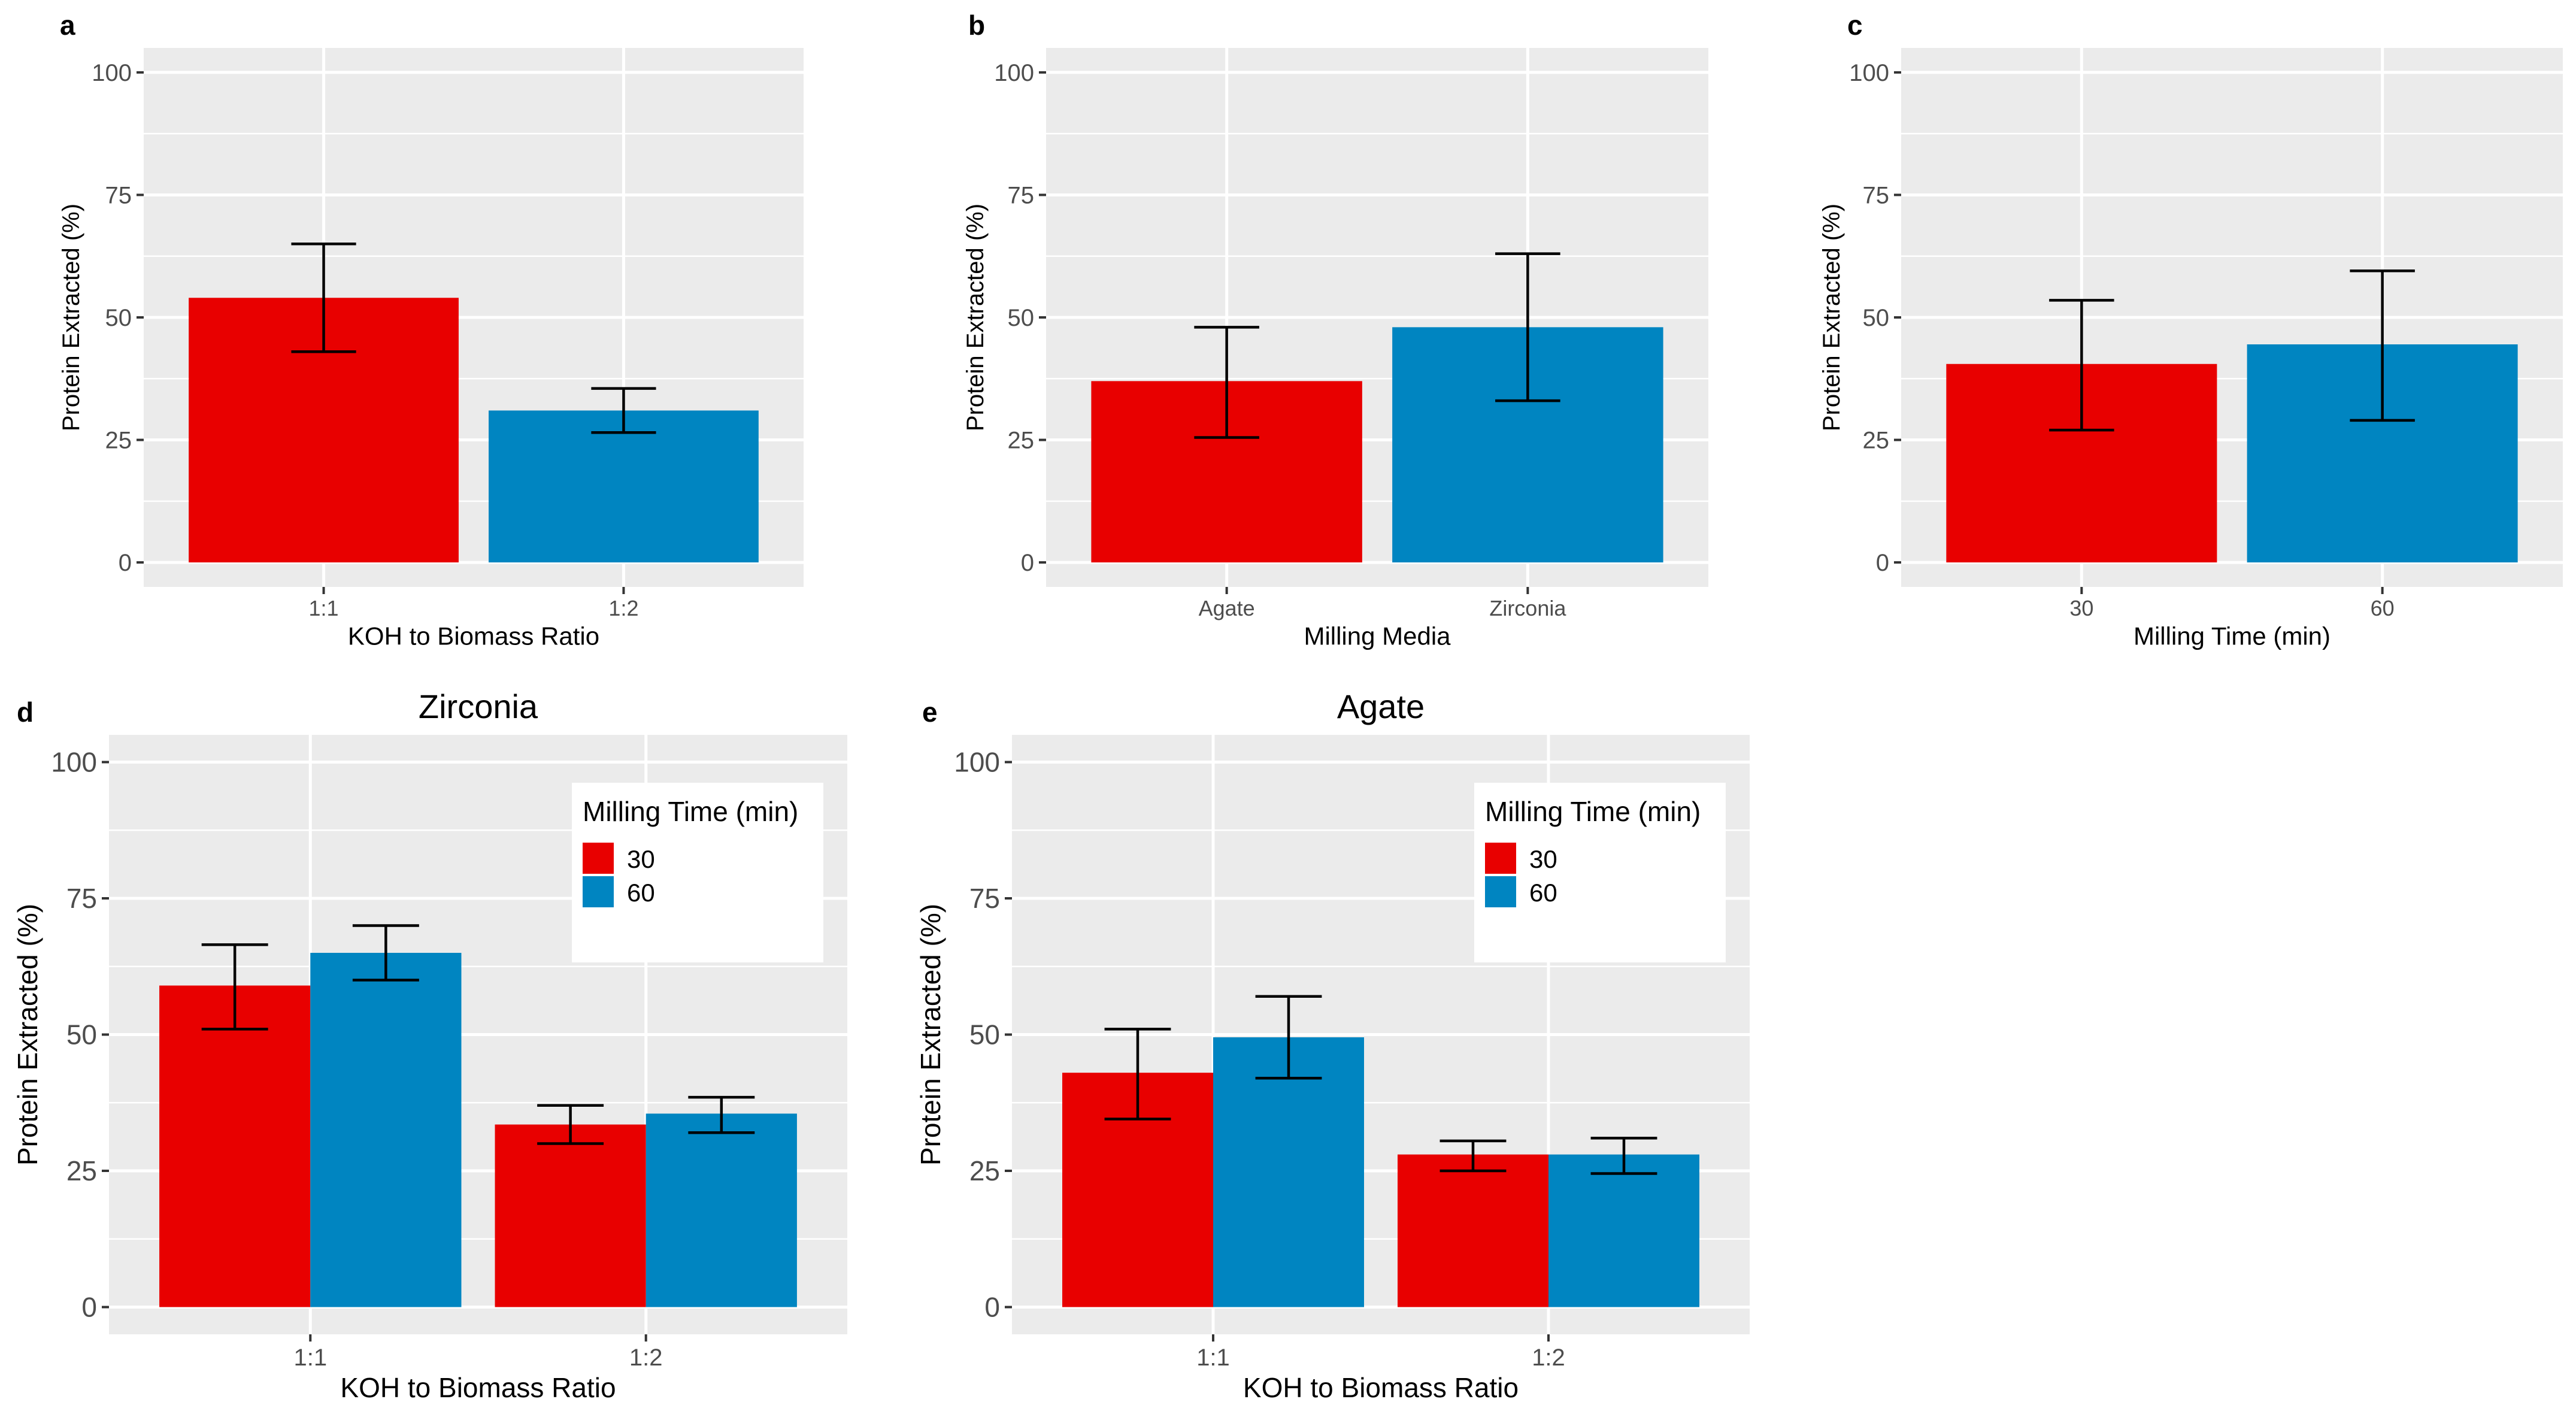 The image size is (2576, 1405). What do you see at coordinates (67, 25) in the screenshot?
I see `panel-letter: a` at bounding box center [67, 25].